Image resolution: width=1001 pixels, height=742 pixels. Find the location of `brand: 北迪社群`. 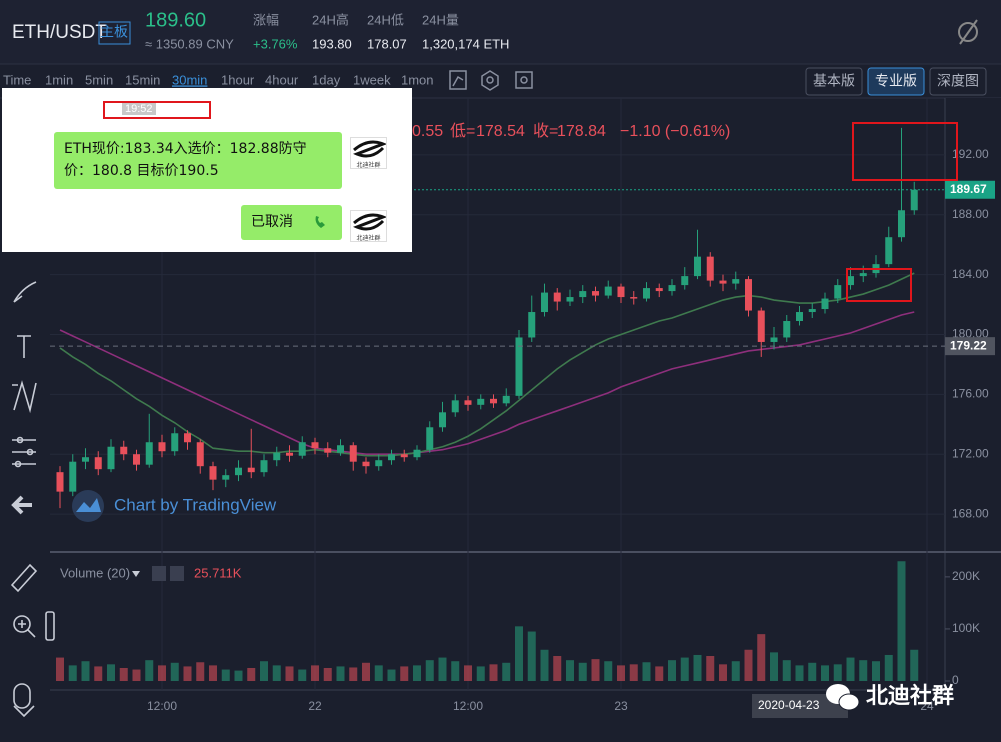

brand: 北迪社群 is located at coordinates (910, 695).